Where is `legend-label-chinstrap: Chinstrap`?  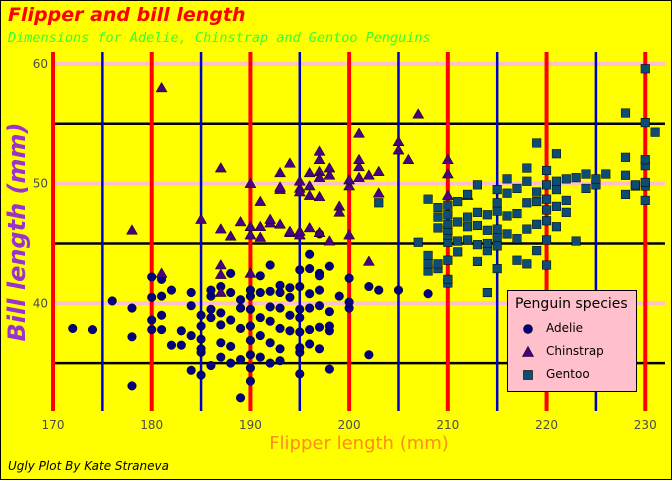
legend-label-chinstrap: Chinstrap is located at coordinates (575, 351).